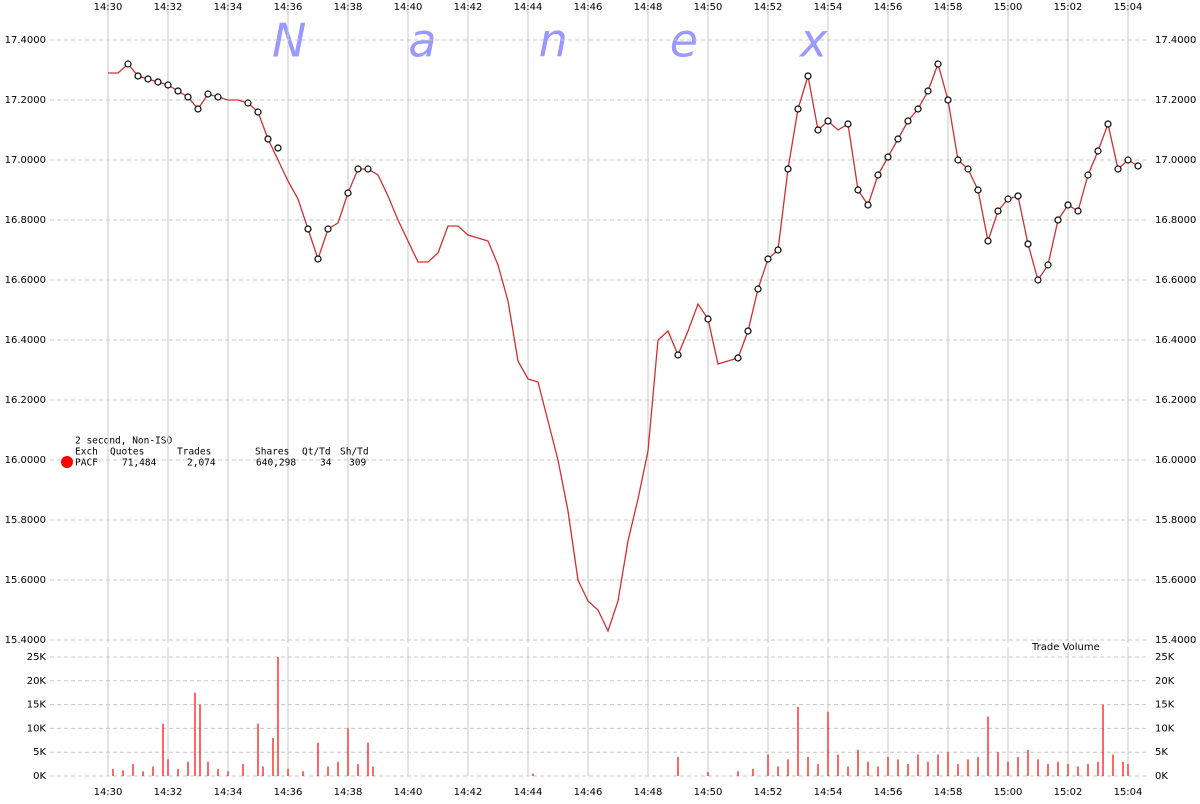  Describe the element at coordinates (1175, 400) in the screenshot. I see `y-tick-label-right: 16.2000` at that location.